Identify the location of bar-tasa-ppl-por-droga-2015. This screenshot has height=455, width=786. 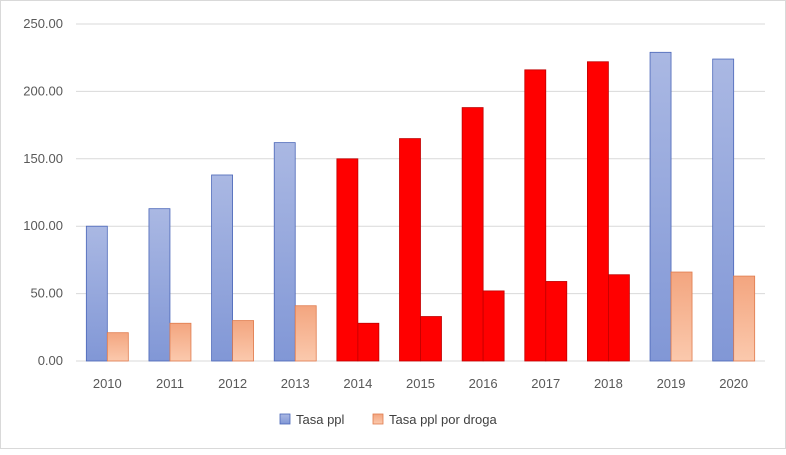
(431, 339).